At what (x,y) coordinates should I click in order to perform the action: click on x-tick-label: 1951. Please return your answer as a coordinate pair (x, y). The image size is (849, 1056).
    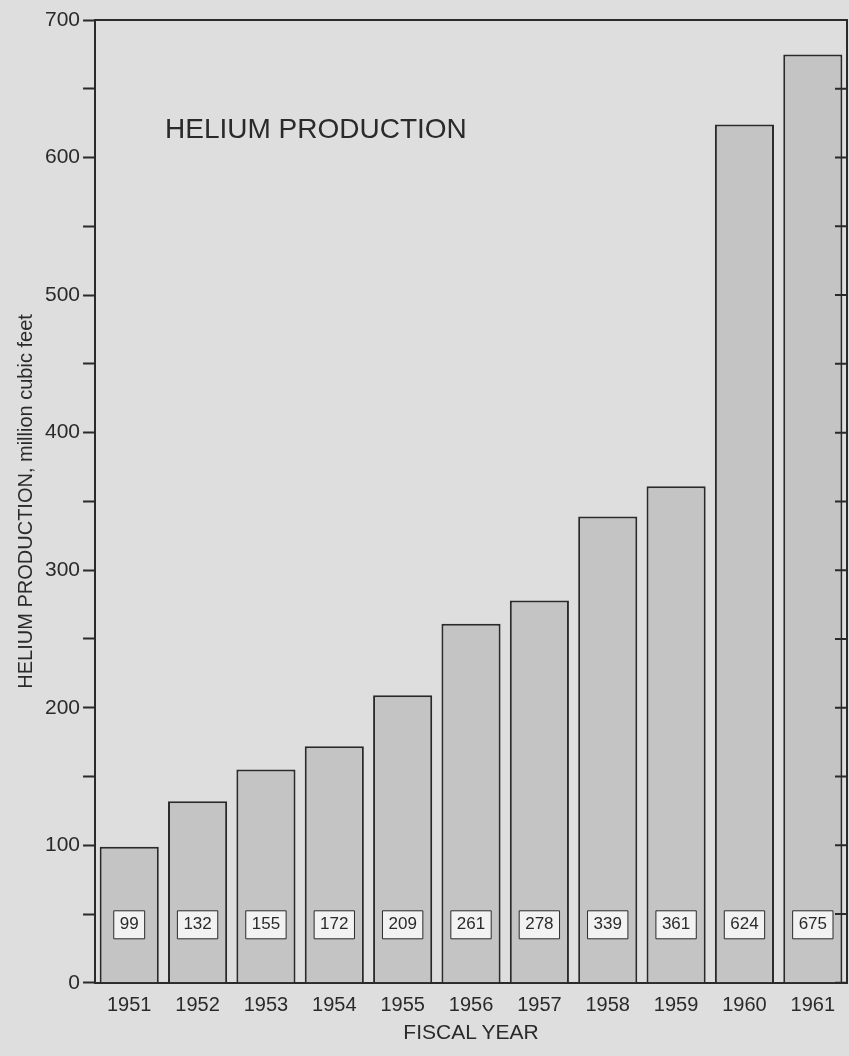
    Looking at the image, I should click on (129, 1004).